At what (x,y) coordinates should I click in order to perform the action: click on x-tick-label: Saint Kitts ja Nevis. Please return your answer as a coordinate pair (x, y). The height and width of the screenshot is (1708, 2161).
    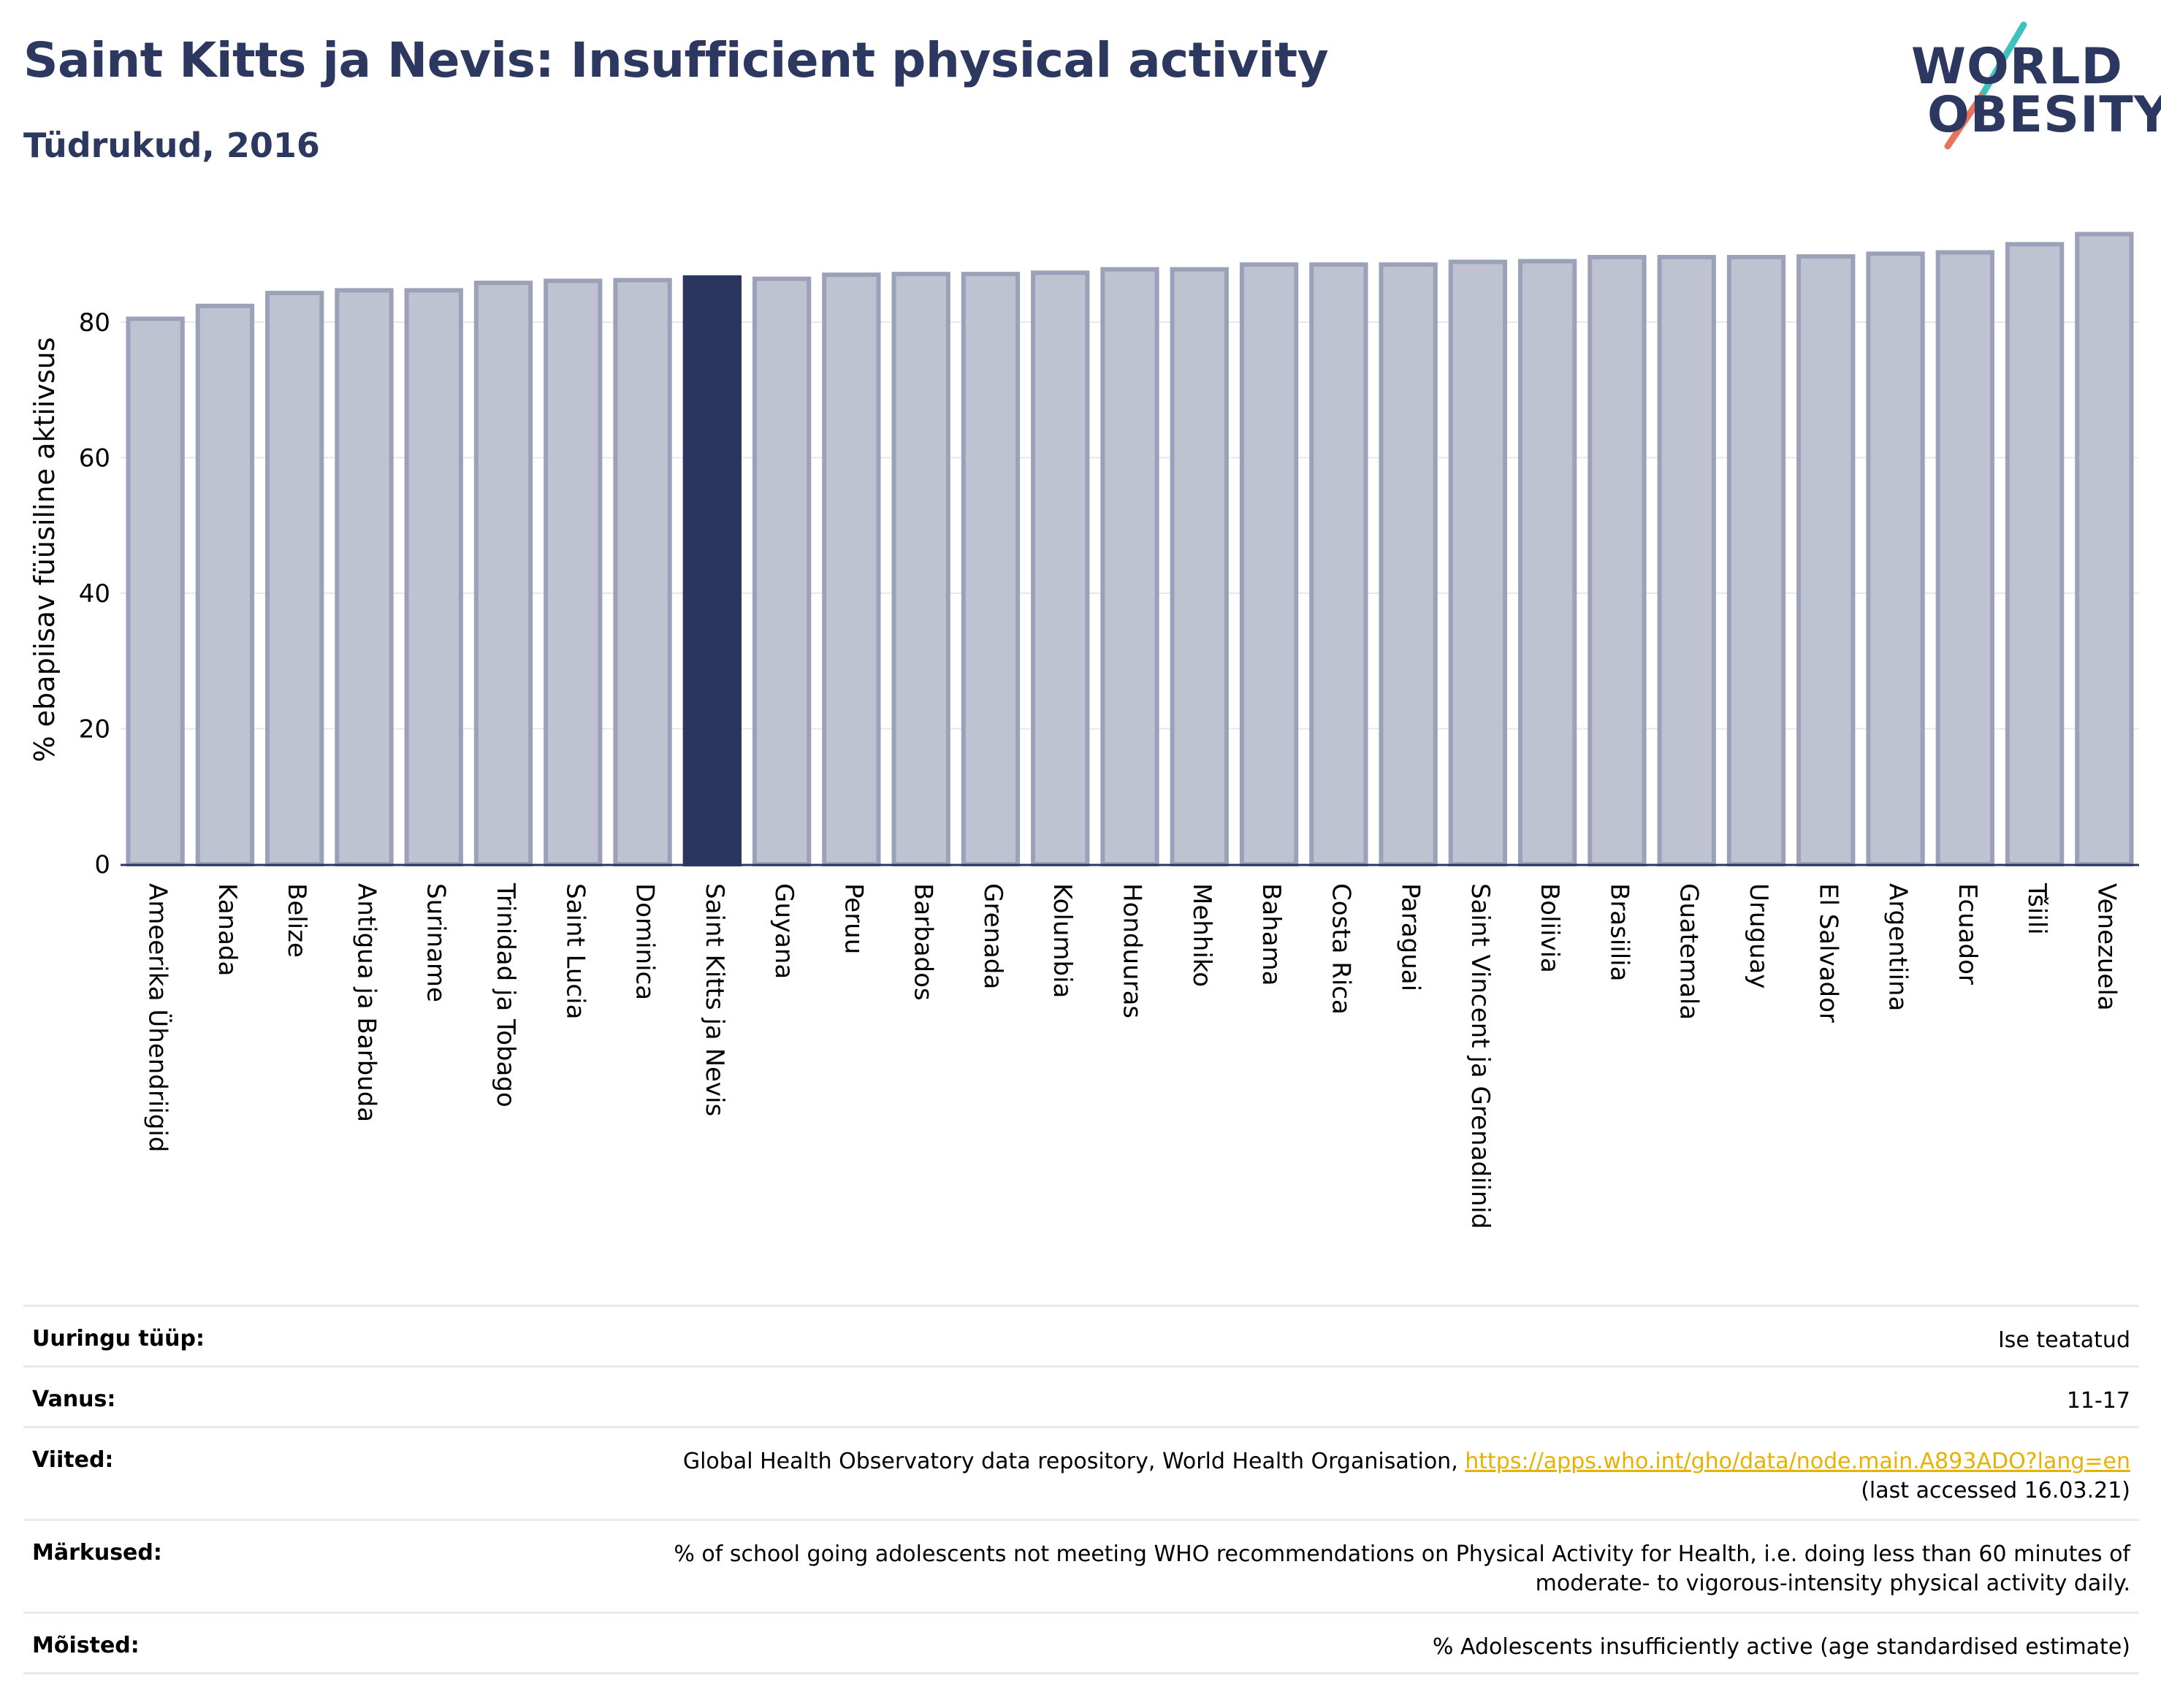
    Looking at the image, I should click on (714, 999).